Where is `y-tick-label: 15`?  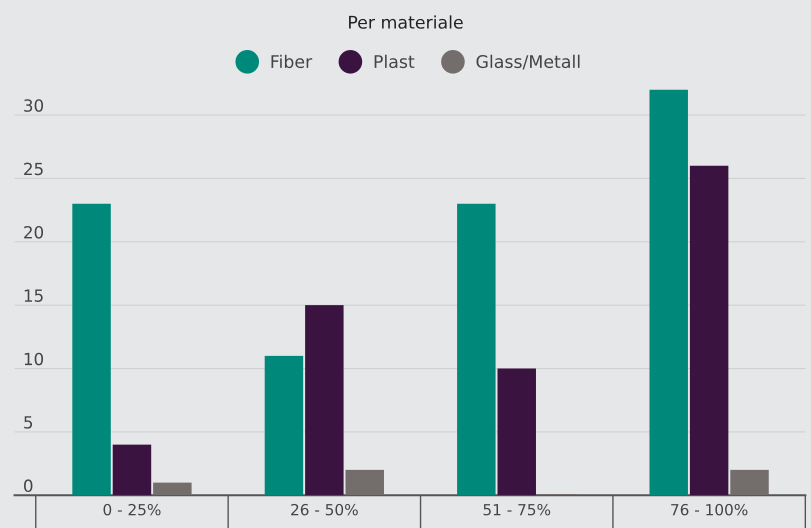 y-tick-label: 15 is located at coordinates (33, 296).